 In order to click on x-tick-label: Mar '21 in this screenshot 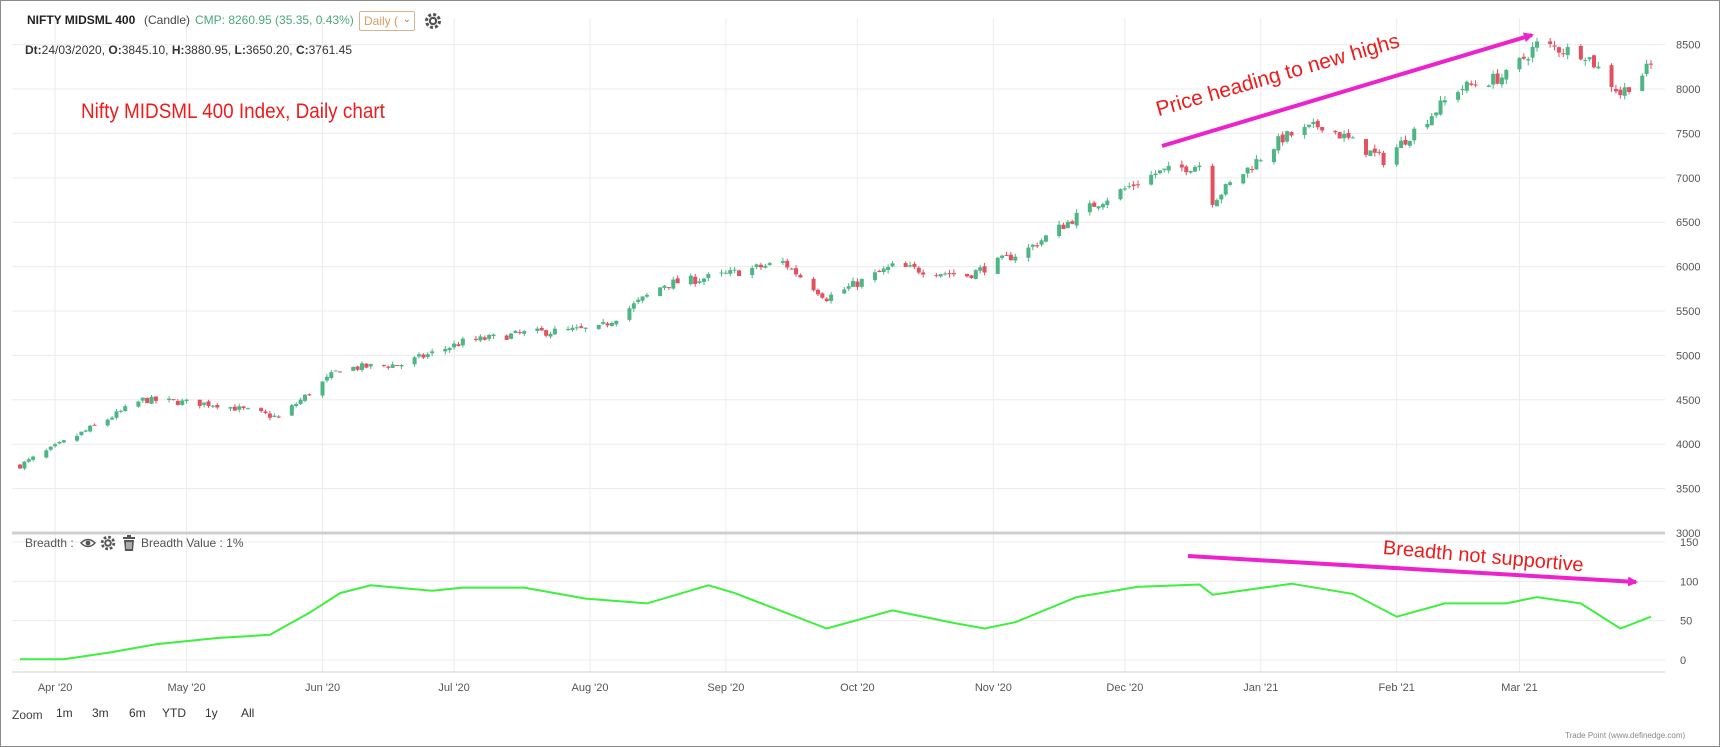, I will do `click(1519, 688)`.